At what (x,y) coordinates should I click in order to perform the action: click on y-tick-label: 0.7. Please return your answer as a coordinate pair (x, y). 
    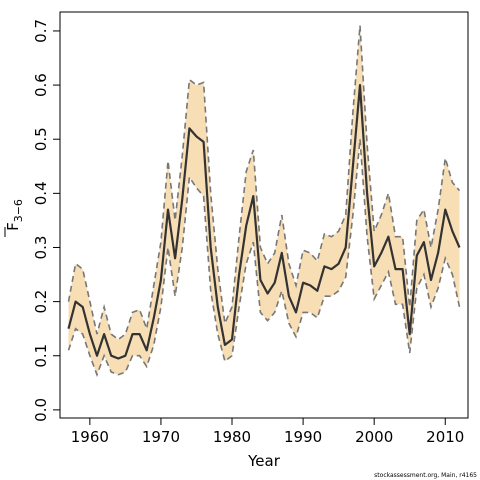
    Looking at the image, I should click on (41, 31).